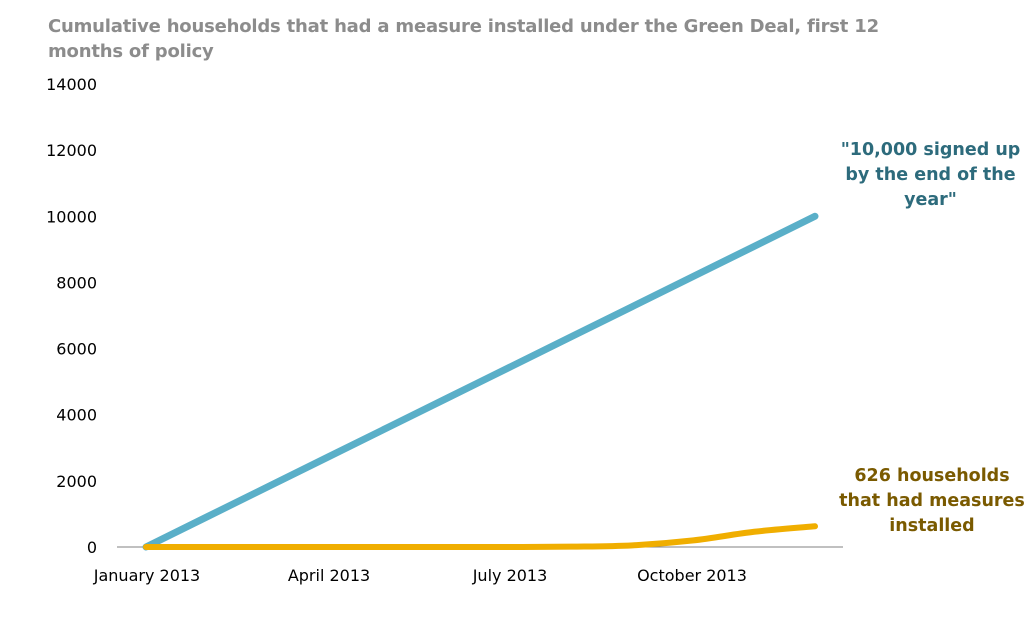 Image resolution: width=1033 pixels, height=618 pixels. Describe the element at coordinates (76, 349) in the screenshot. I see `y-tick-label: 6000` at that location.